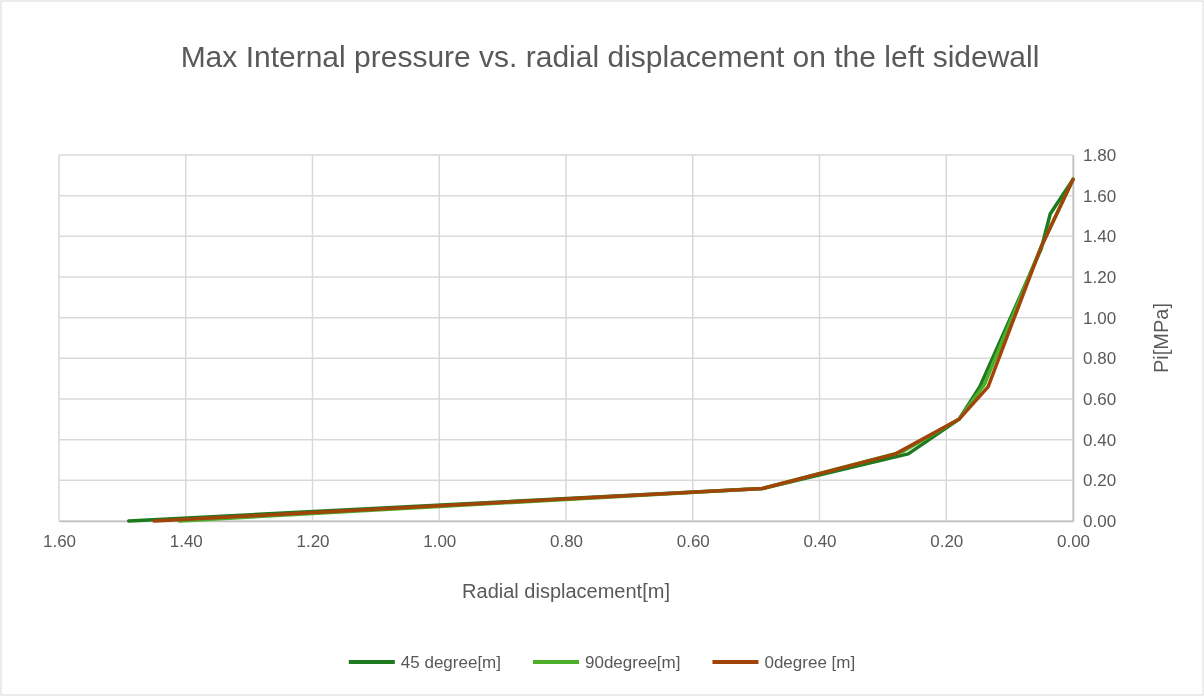 The height and width of the screenshot is (696, 1204). What do you see at coordinates (810, 662) in the screenshot?
I see `legend-label: 0degree [m]` at bounding box center [810, 662].